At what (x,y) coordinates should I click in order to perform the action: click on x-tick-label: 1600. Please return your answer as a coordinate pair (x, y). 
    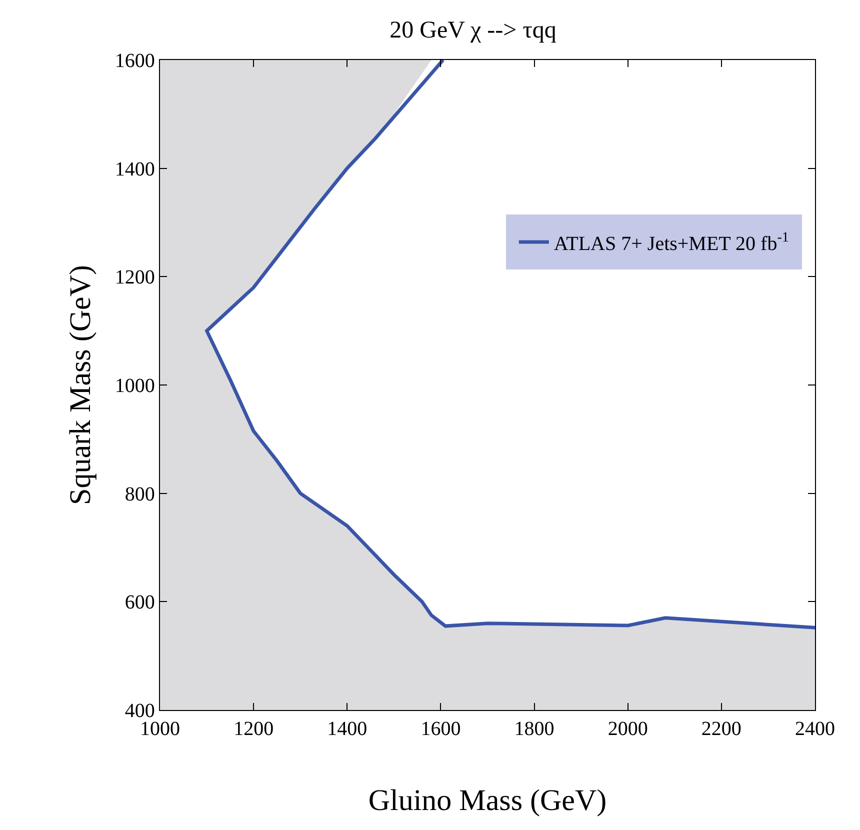
    Looking at the image, I should click on (440, 729).